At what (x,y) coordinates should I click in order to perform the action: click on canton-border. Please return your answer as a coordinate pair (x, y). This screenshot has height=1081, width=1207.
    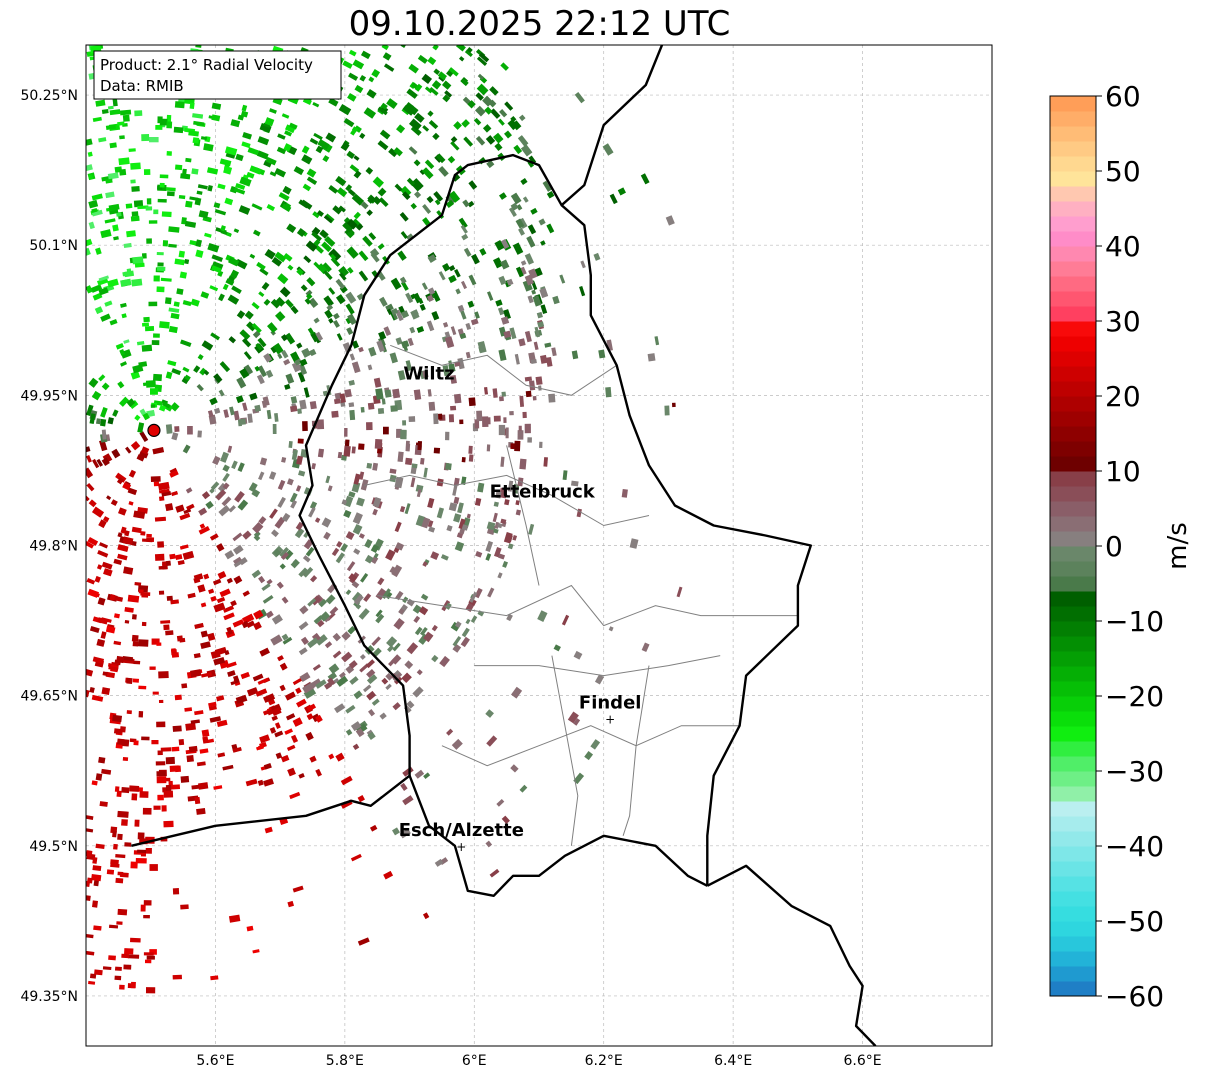
    Looking at the image, I should click on (565, 750).